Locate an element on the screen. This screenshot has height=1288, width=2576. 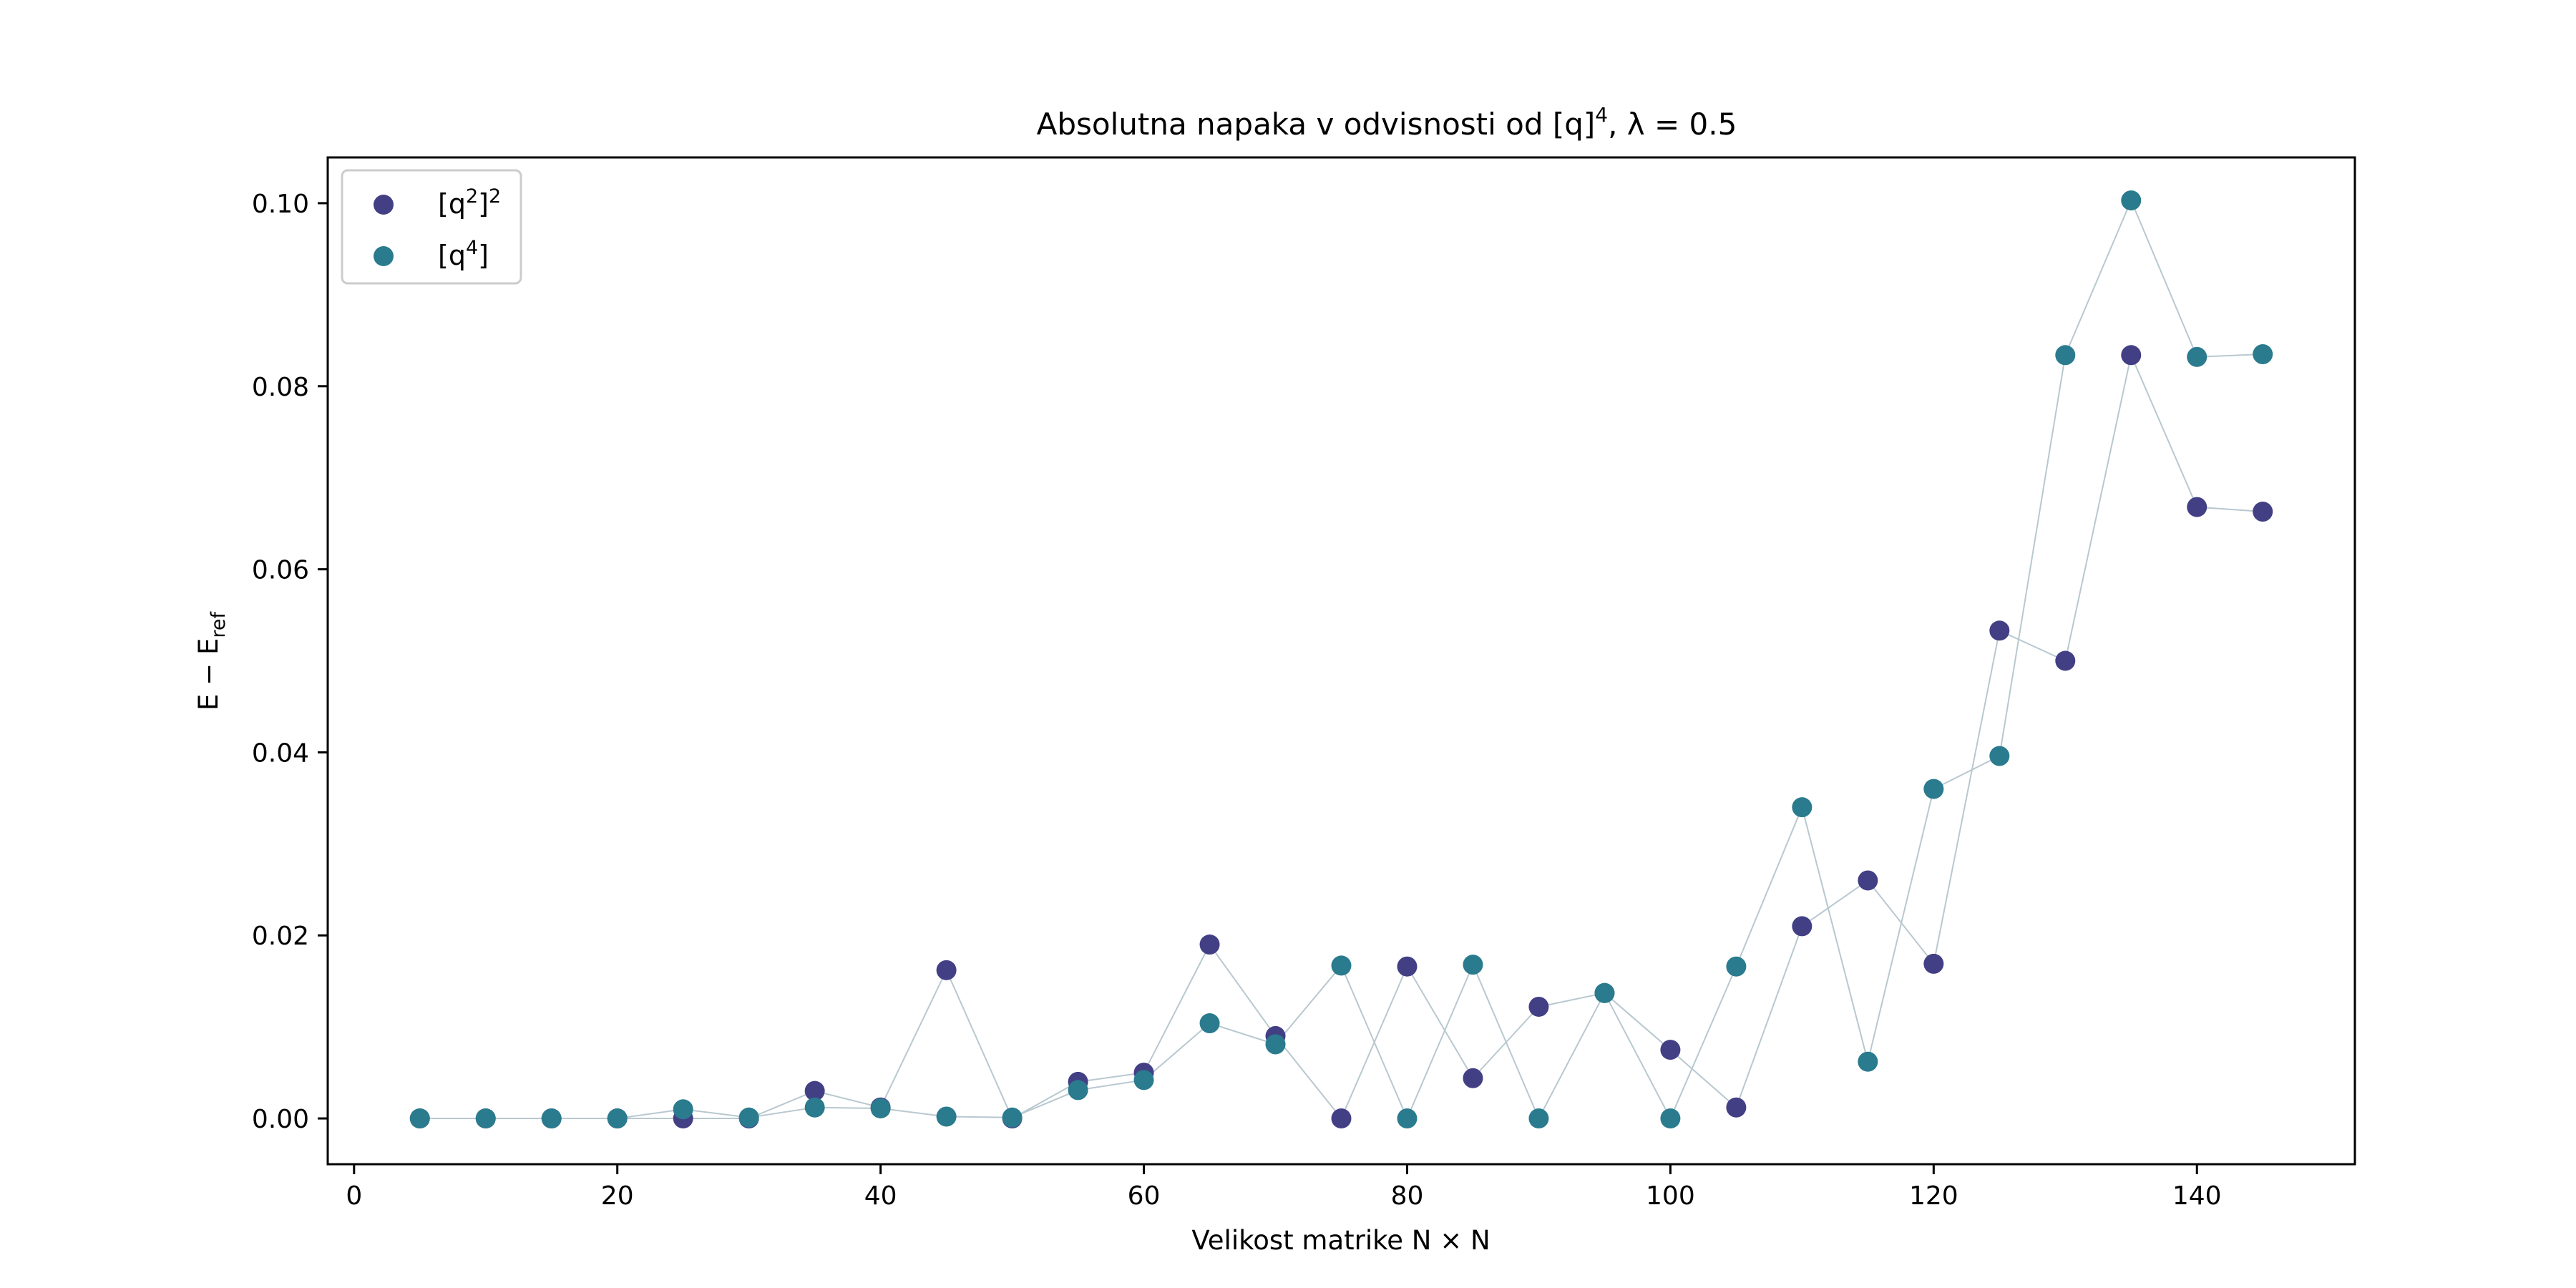
legend: [q2]2 [q4] is located at coordinates (431, 227).